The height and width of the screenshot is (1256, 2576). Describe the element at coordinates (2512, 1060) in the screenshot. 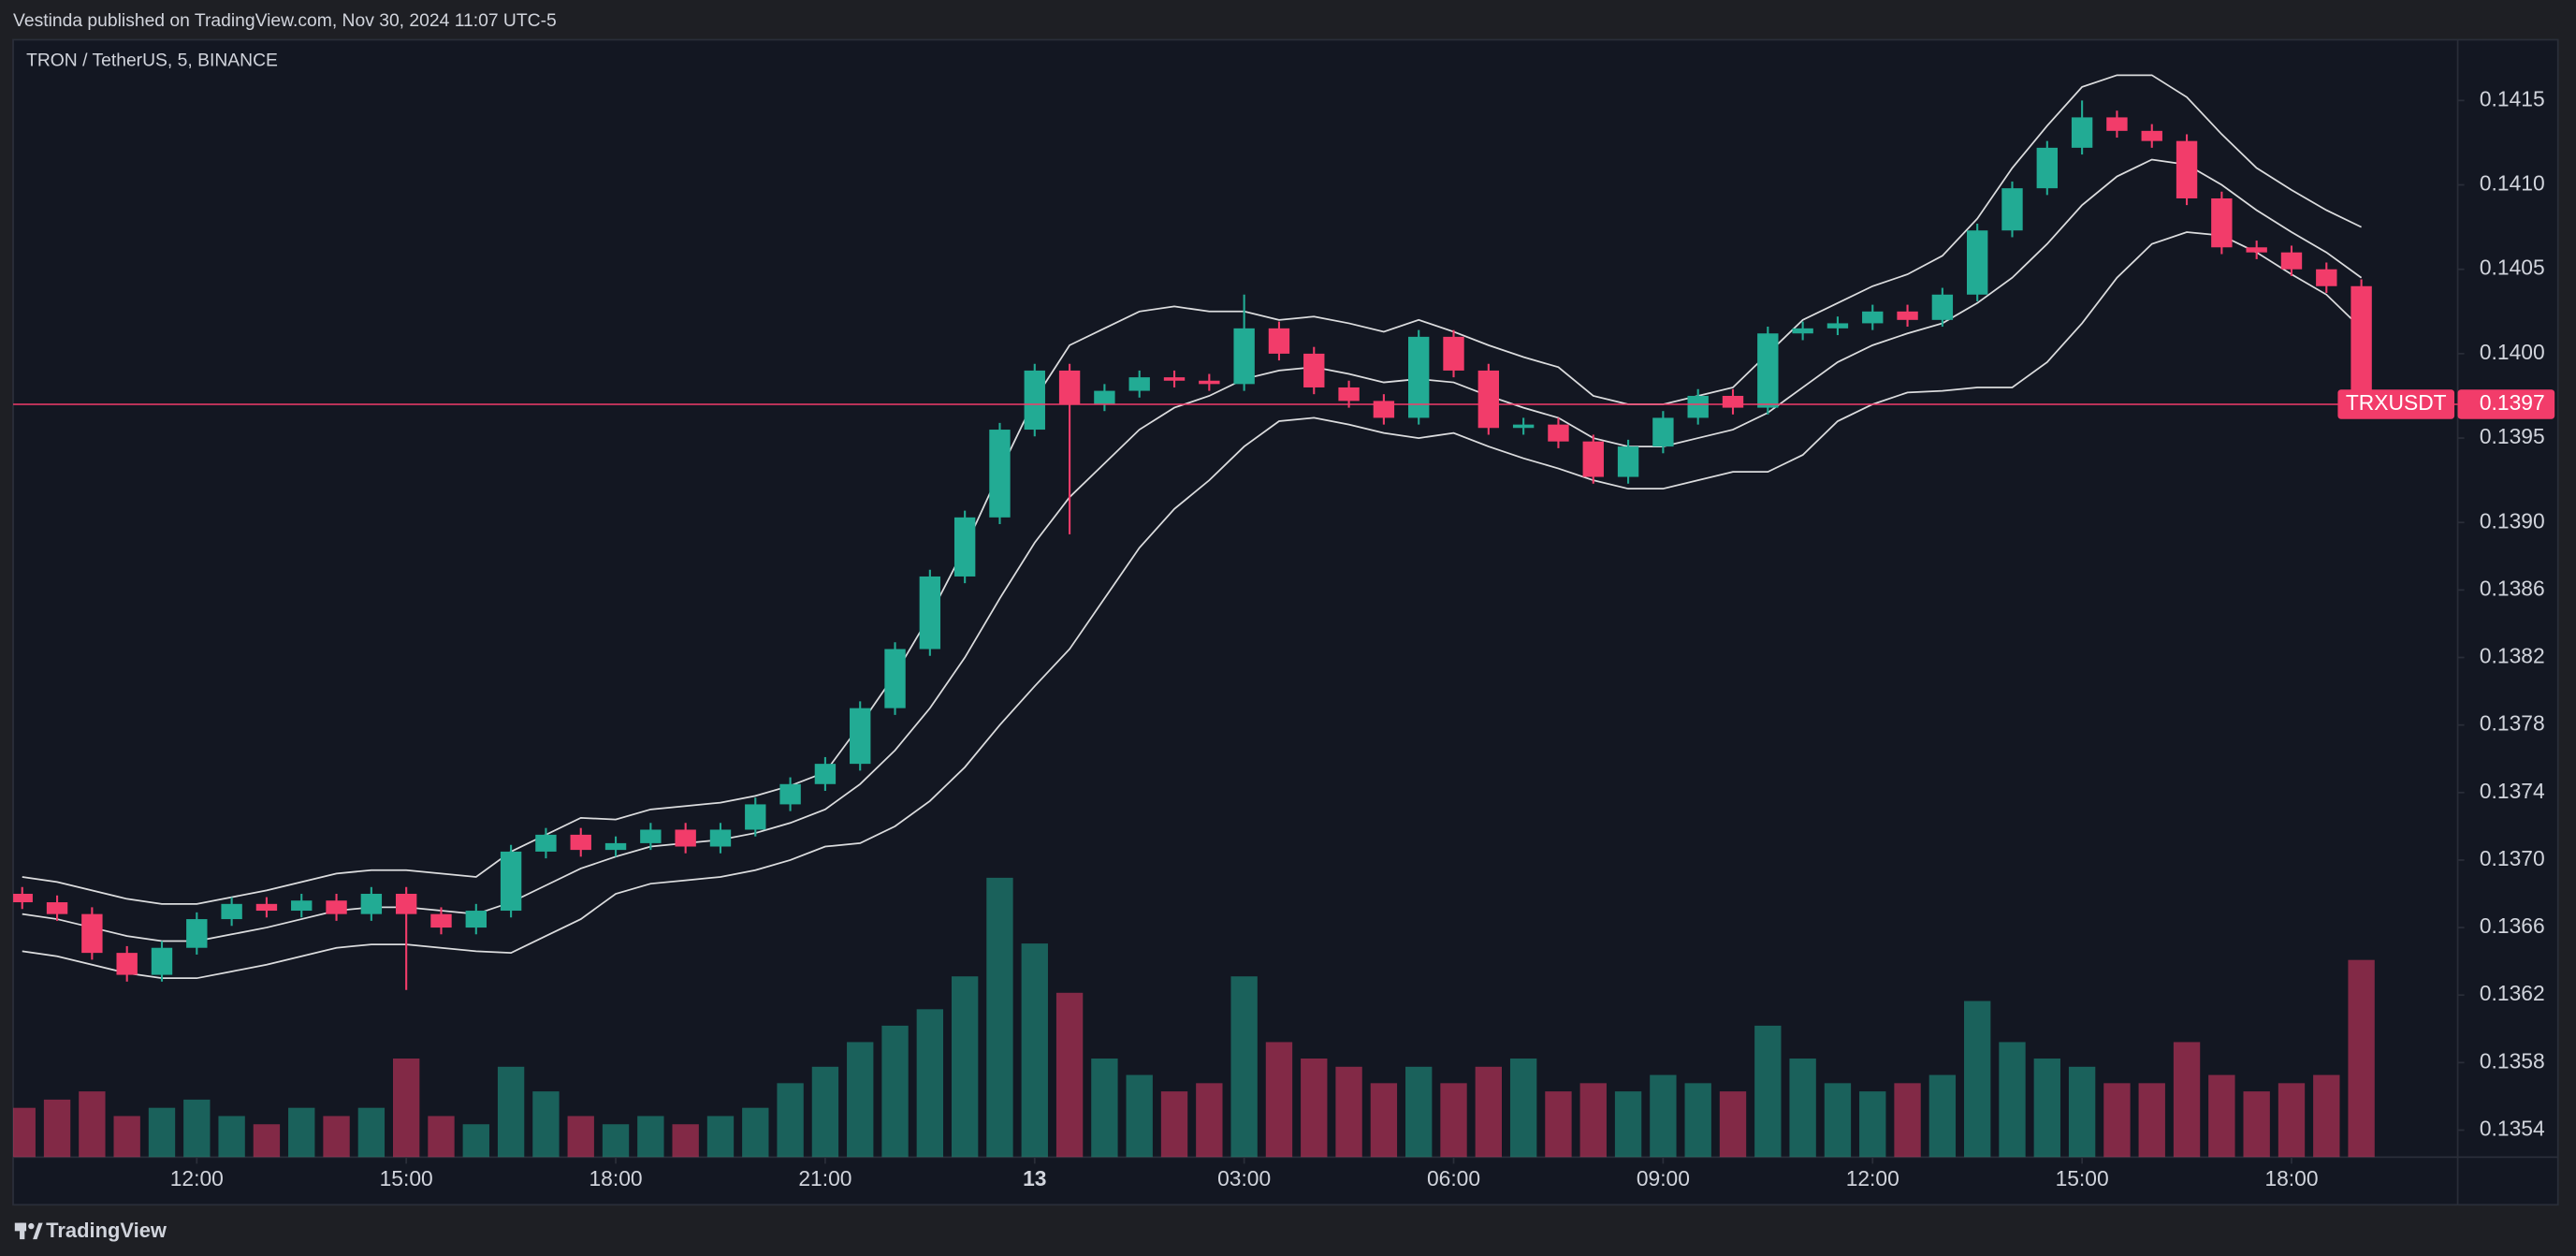

I see `y-tick-label: 0.1358` at that location.